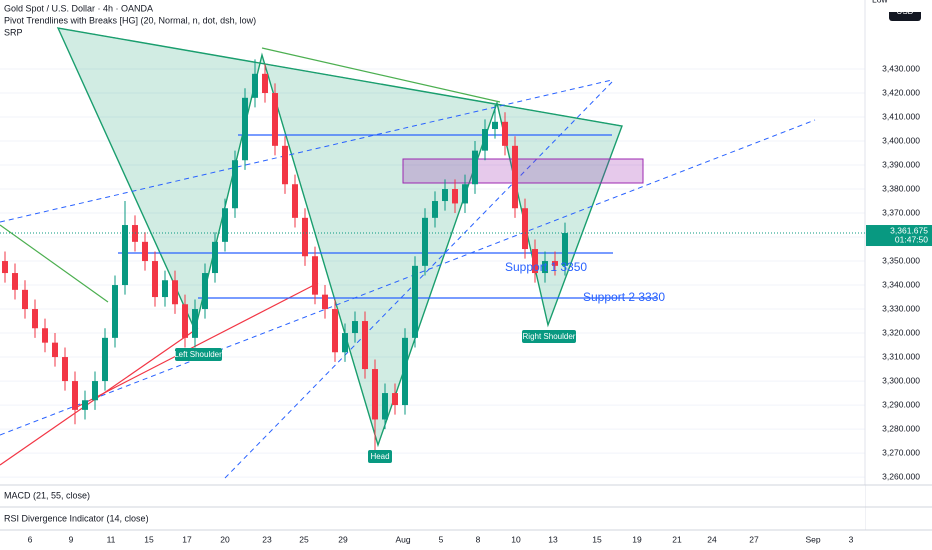 This screenshot has width=932, height=550. I want to click on indicator-legend: SRP, so click(13, 32).